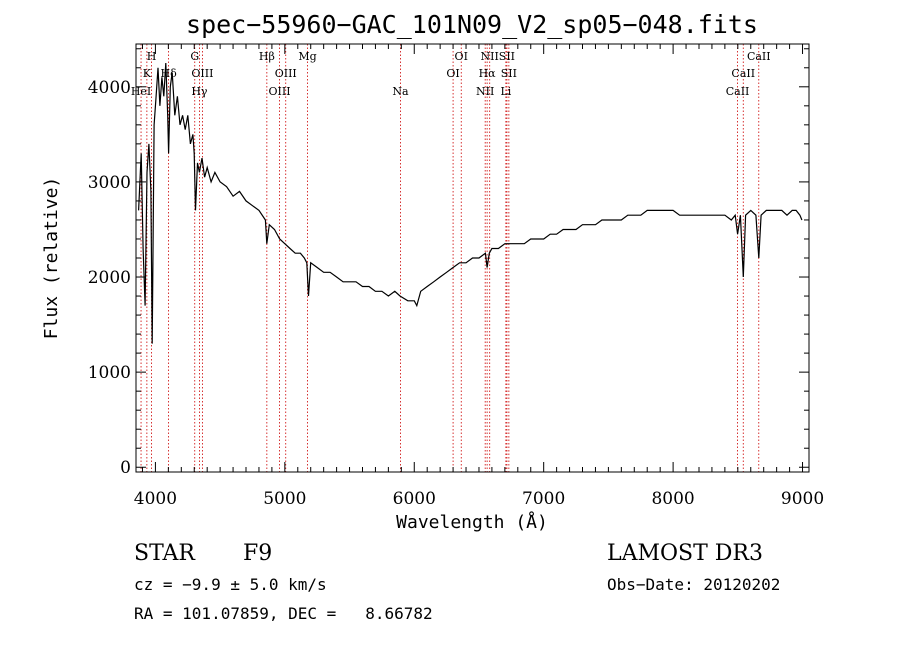  I want to click on spectral-line-label: G, so click(194, 56).